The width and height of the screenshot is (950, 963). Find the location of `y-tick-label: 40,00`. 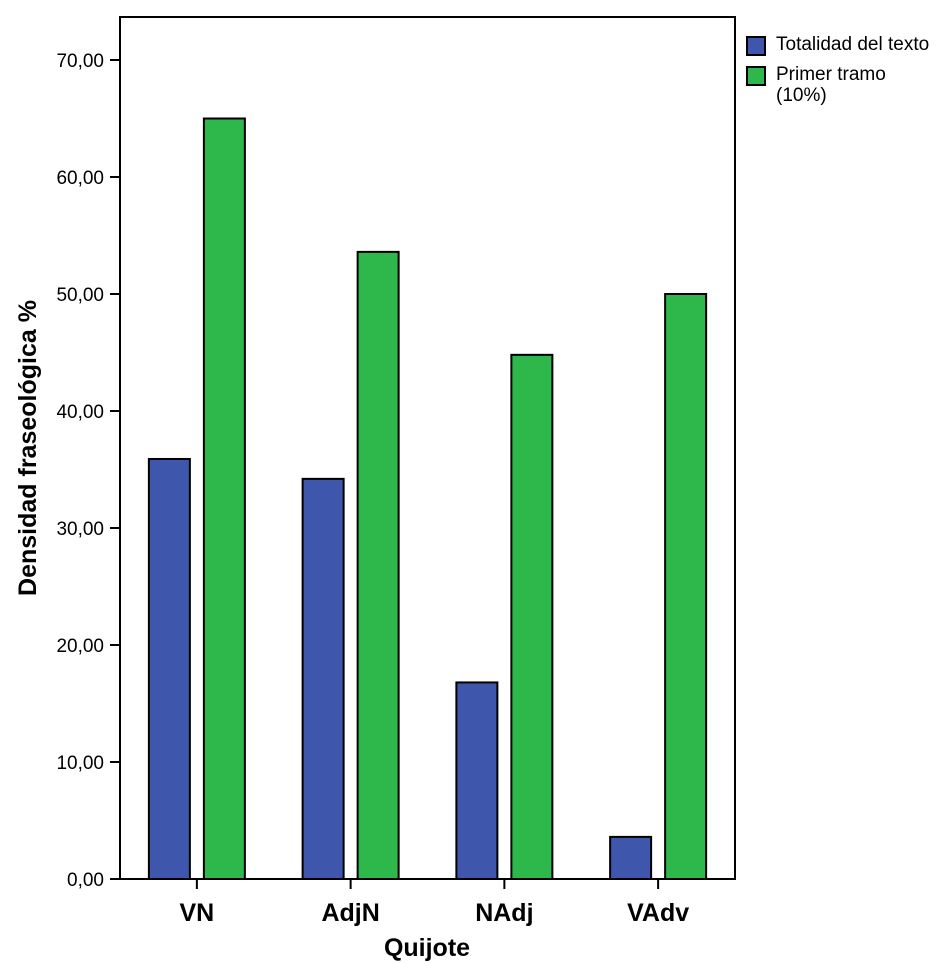

y-tick-label: 40,00 is located at coordinates (80, 412).